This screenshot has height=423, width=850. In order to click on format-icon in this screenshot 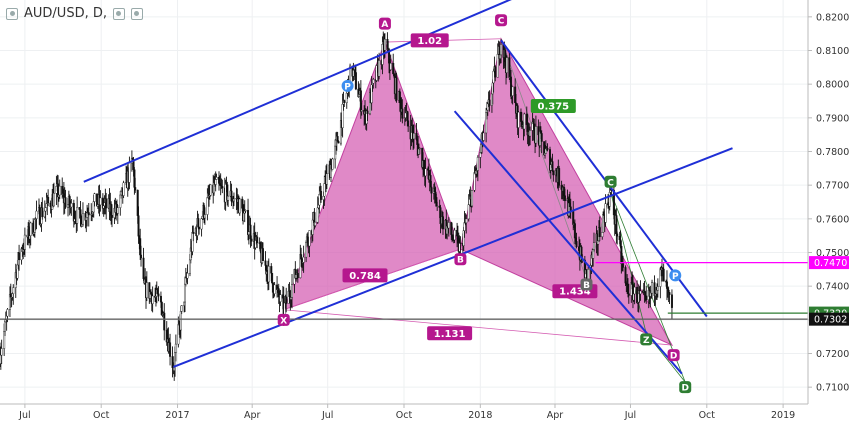, I will do `click(118, 13)`.